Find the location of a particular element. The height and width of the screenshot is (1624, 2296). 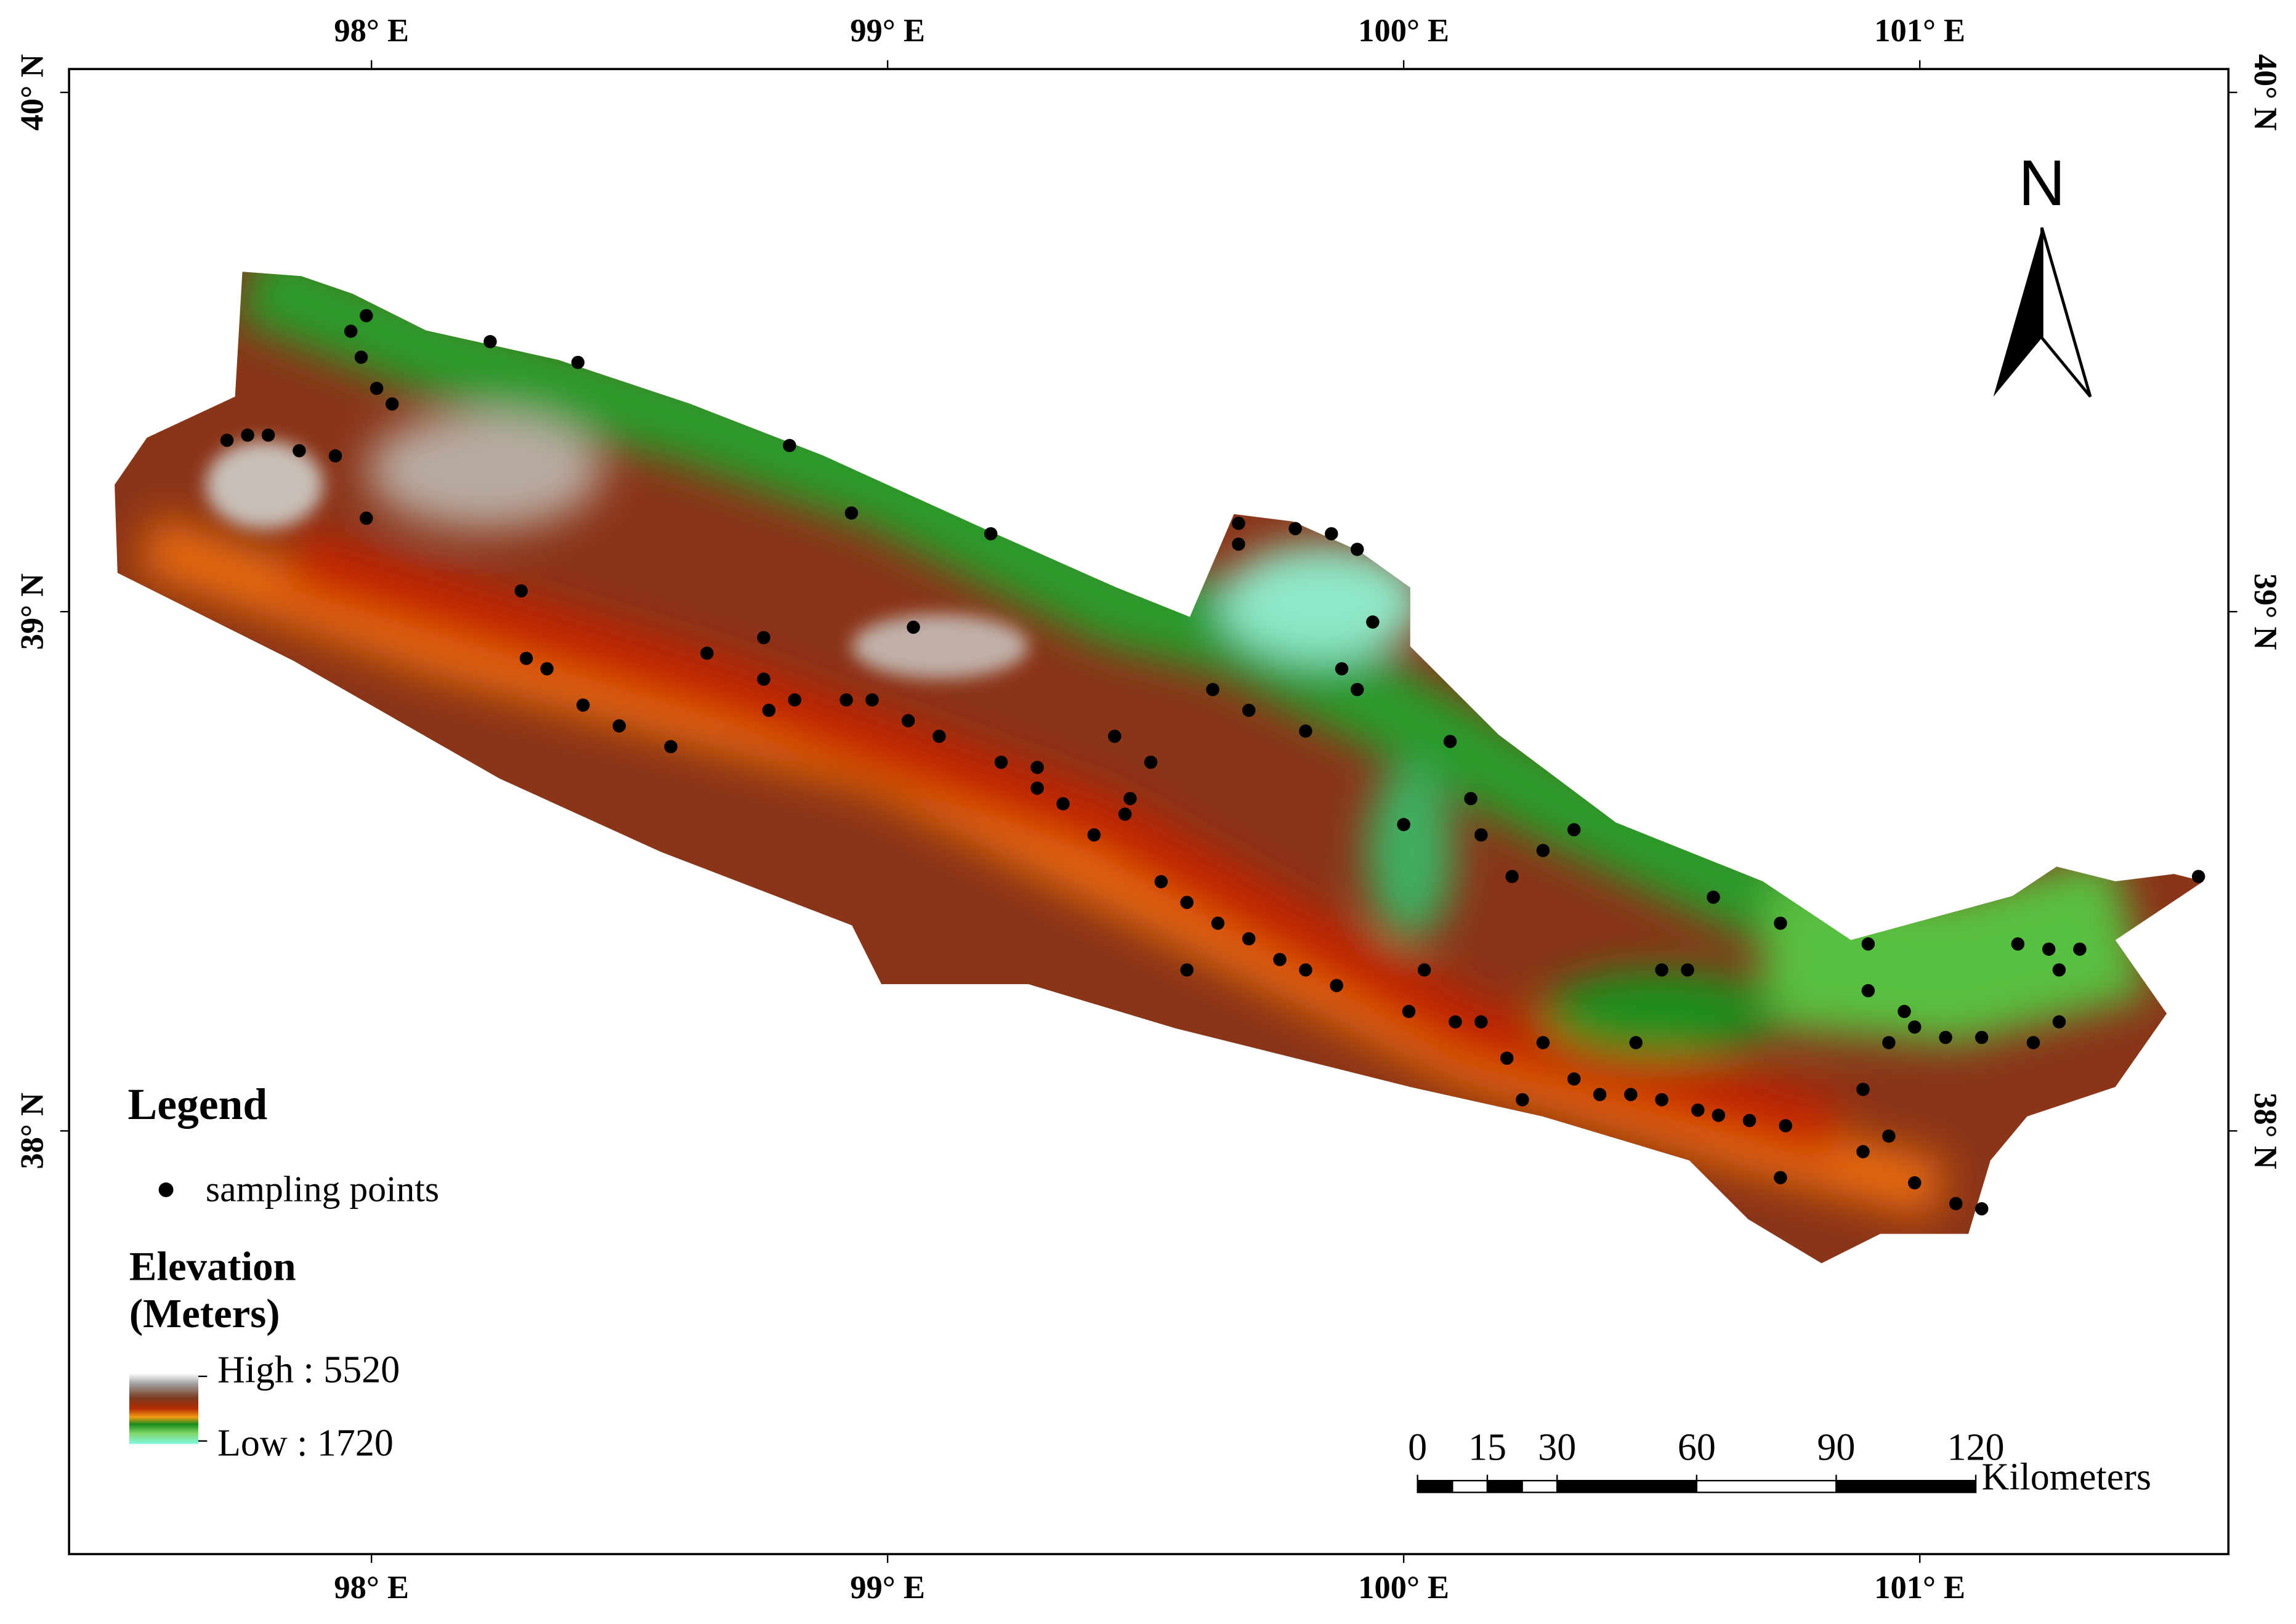

scale-bar-label: 30 is located at coordinates (1557, 1448).